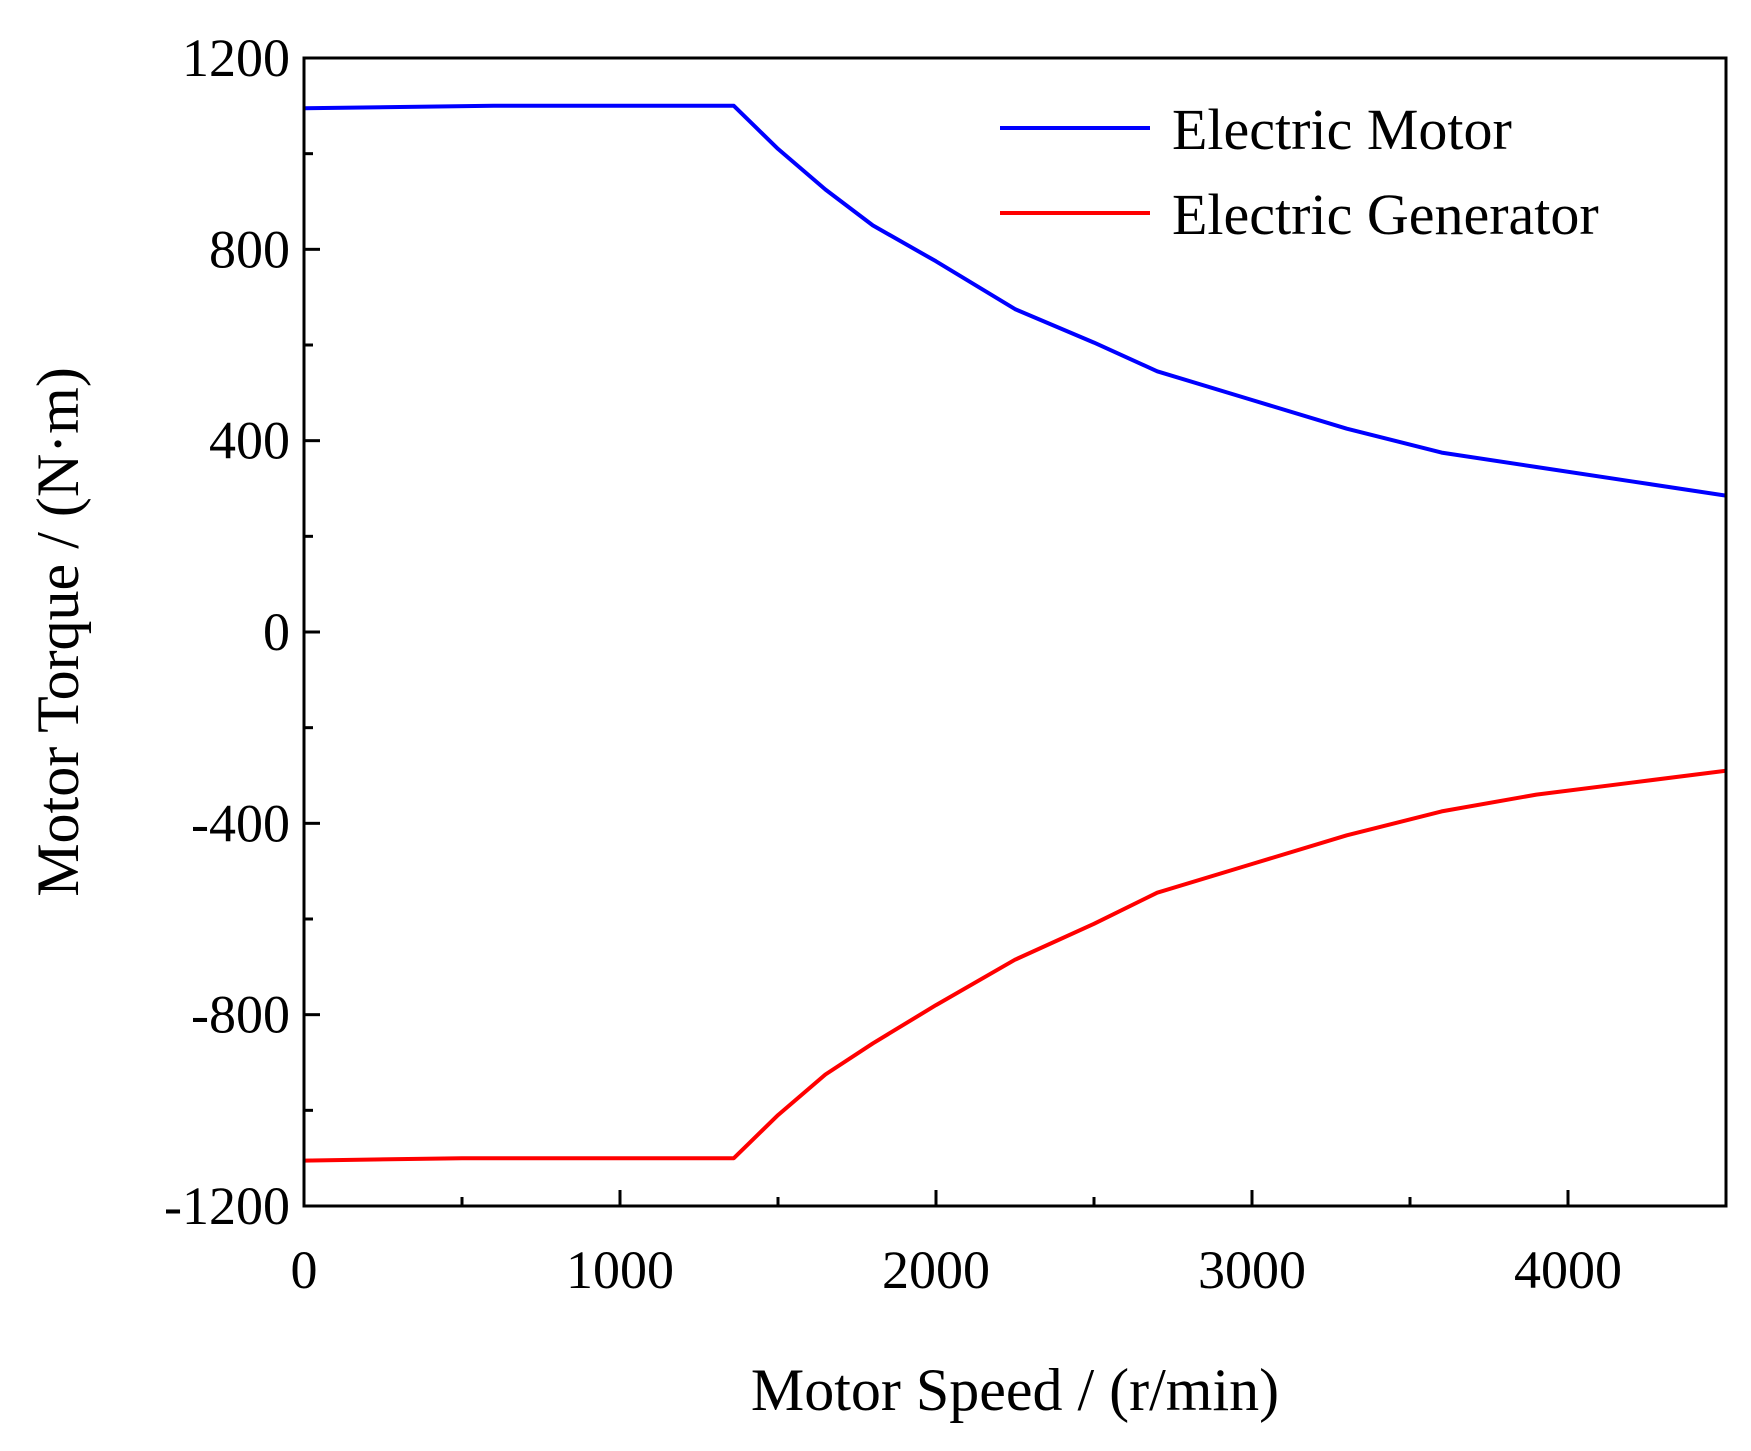  What do you see at coordinates (249, 249) in the screenshot?
I see `y-tick-label: 800` at bounding box center [249, 249].